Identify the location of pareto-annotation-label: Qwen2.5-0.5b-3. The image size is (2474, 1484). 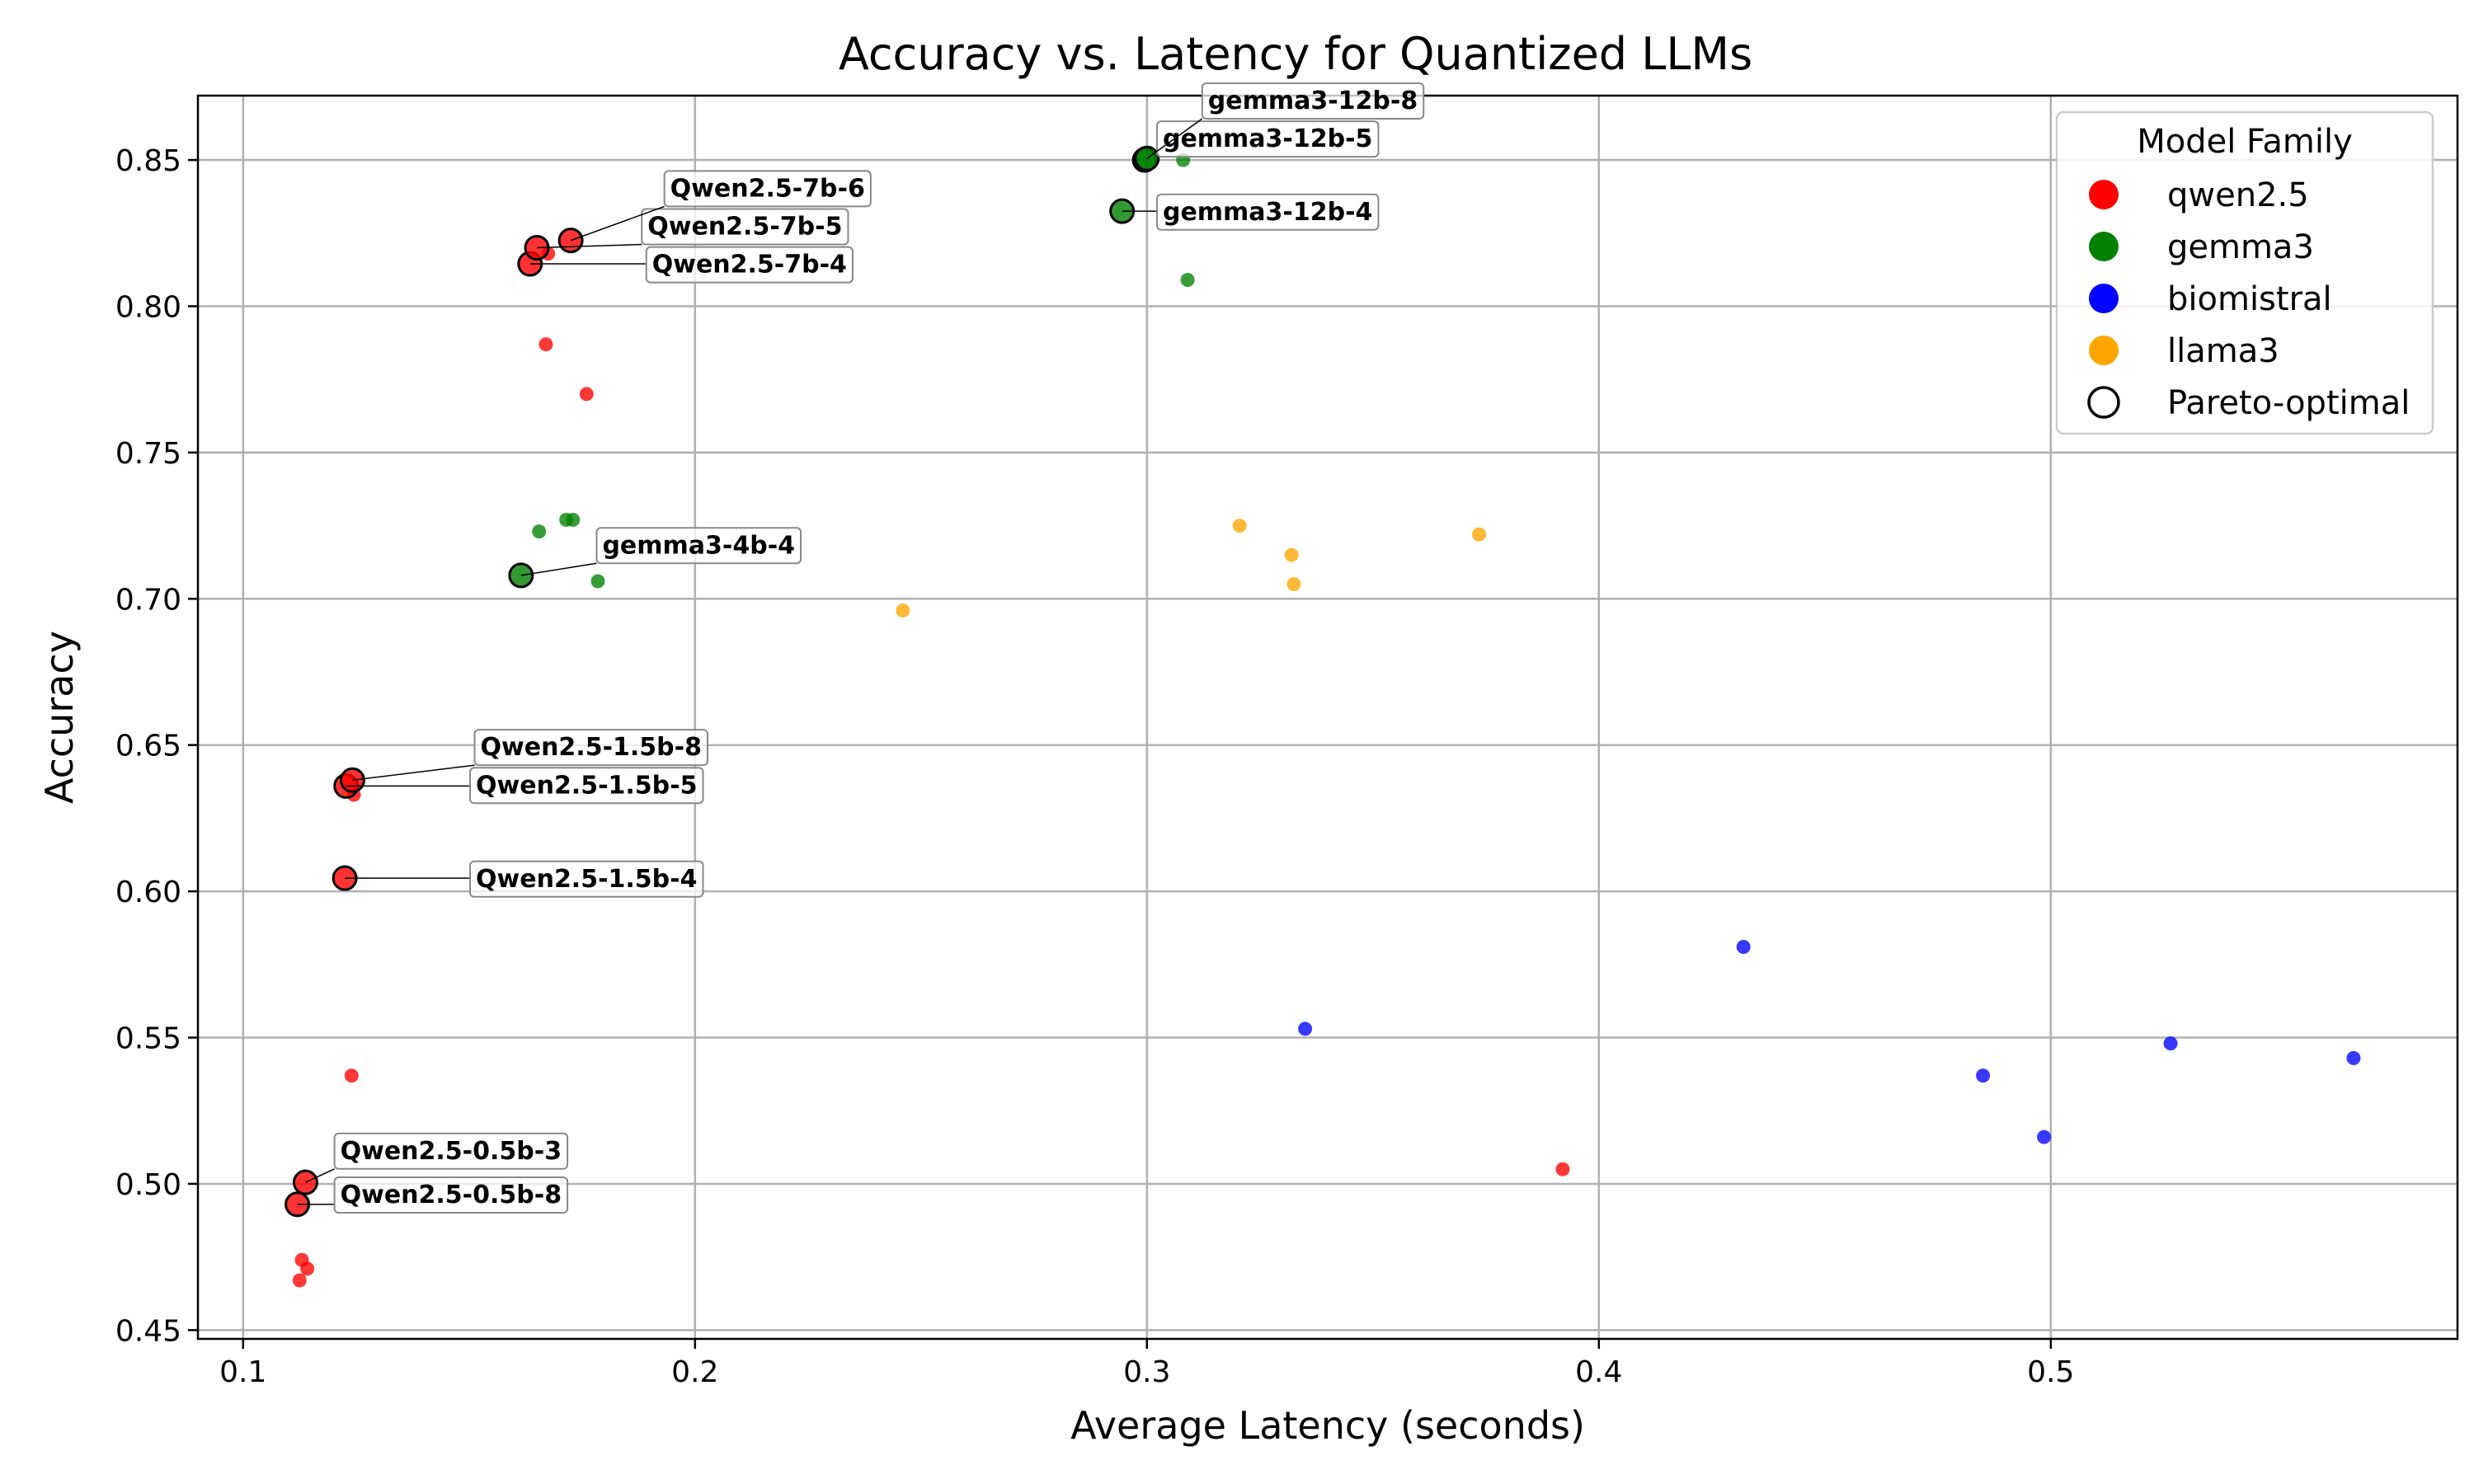
(451, 1151).